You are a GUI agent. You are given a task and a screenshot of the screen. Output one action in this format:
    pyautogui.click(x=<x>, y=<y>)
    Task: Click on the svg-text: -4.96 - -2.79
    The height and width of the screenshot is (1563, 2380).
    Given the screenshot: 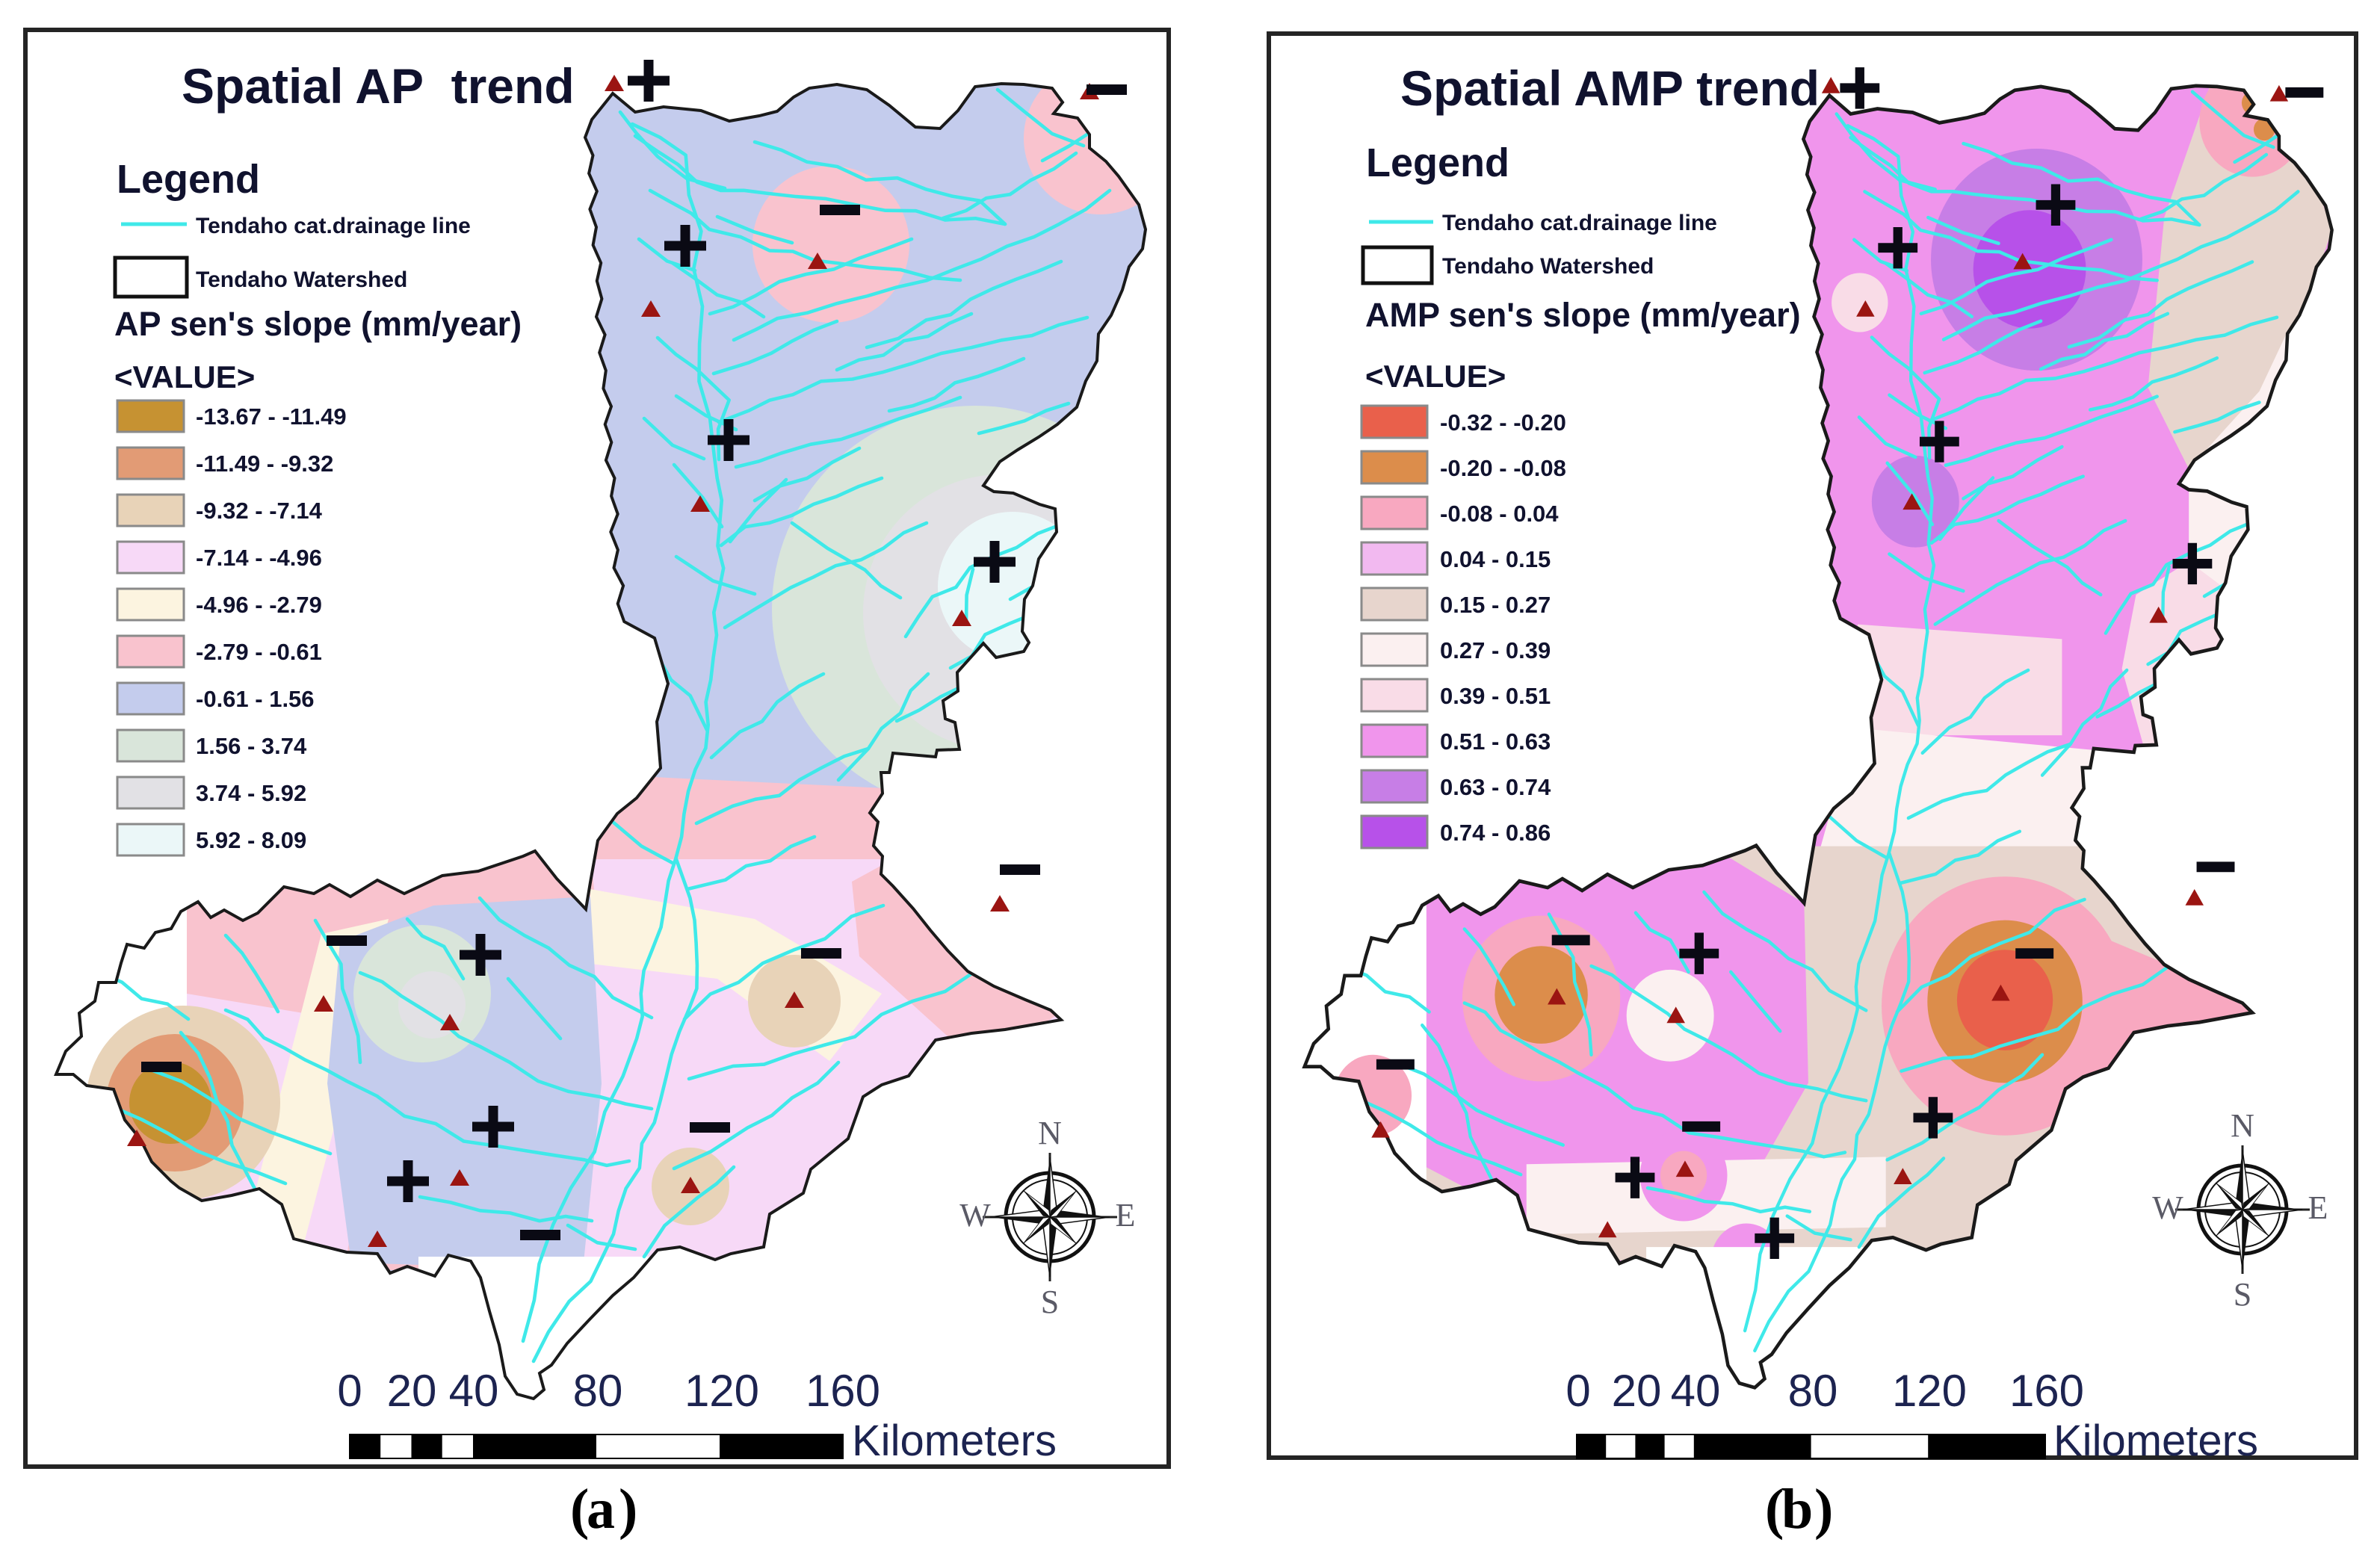 What is the action you would take?
    pyautogui.click(x=259, y=605)
    